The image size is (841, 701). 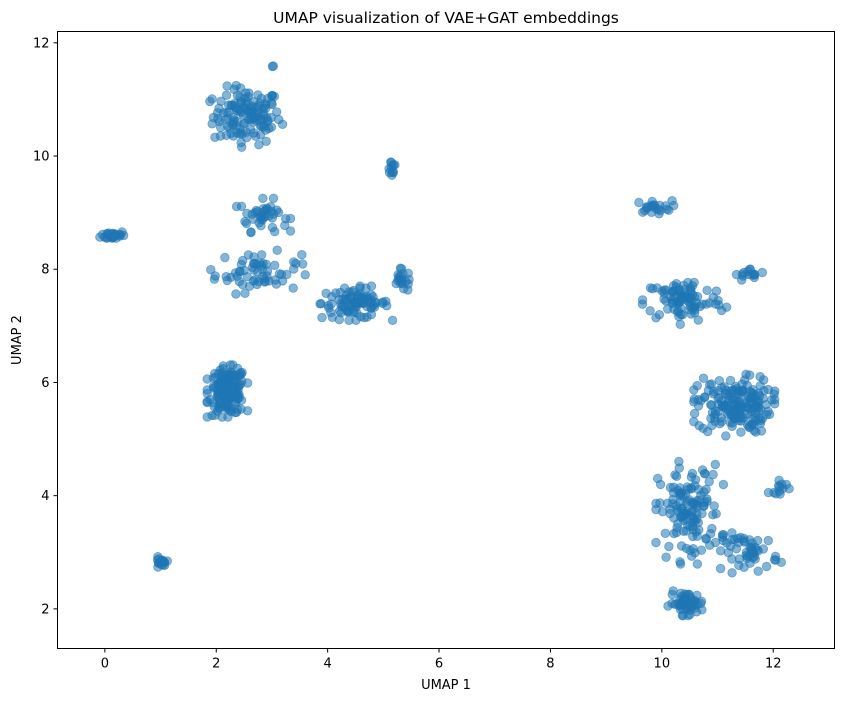 What do you see at coordinates (45, 270) in the screenshot?
I see `y-tick-label: 8` at bounding box center [45, 270].